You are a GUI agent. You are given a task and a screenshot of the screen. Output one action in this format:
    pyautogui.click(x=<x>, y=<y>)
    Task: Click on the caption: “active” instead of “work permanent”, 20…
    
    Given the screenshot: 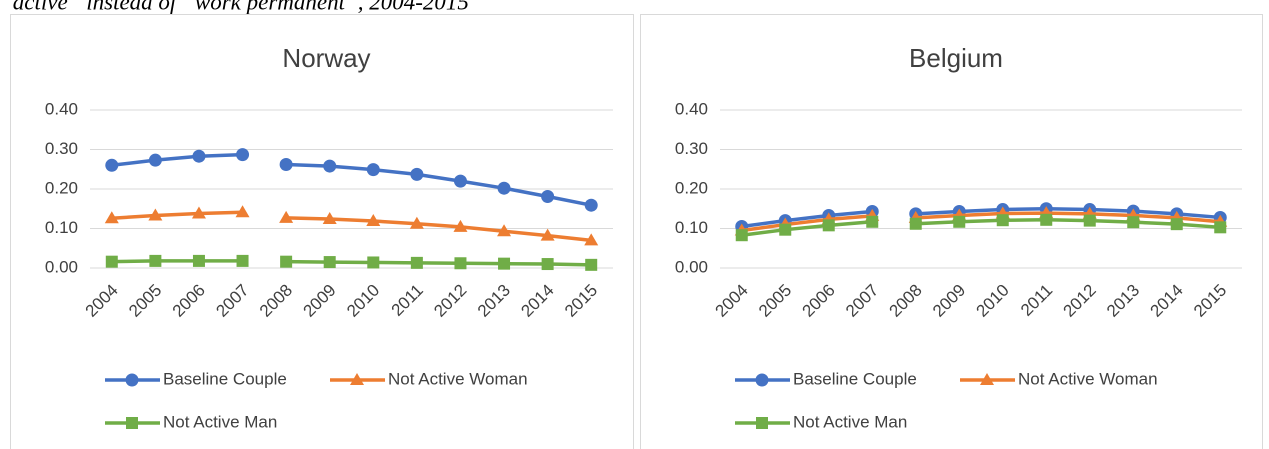 What is the action you would take?
    pyautogui.click(x=234, y=7)
    